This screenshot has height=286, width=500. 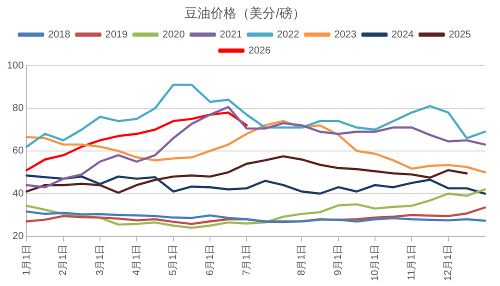 What do you see at coordinates (18, 194) in the screenshot?
I see `y-tick-label: 40` at bounding box center [18, 194].